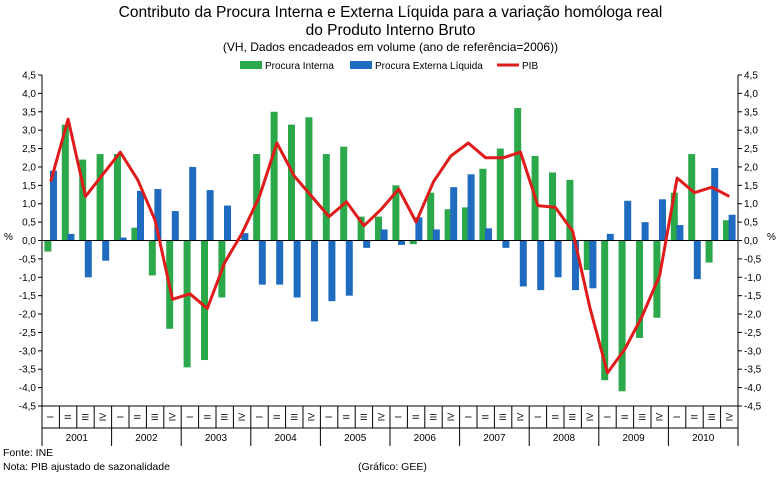 The height and width of the screenshot is (477, 781). I want to click on y-tick-label-left: -3,5, so click(28, 370).